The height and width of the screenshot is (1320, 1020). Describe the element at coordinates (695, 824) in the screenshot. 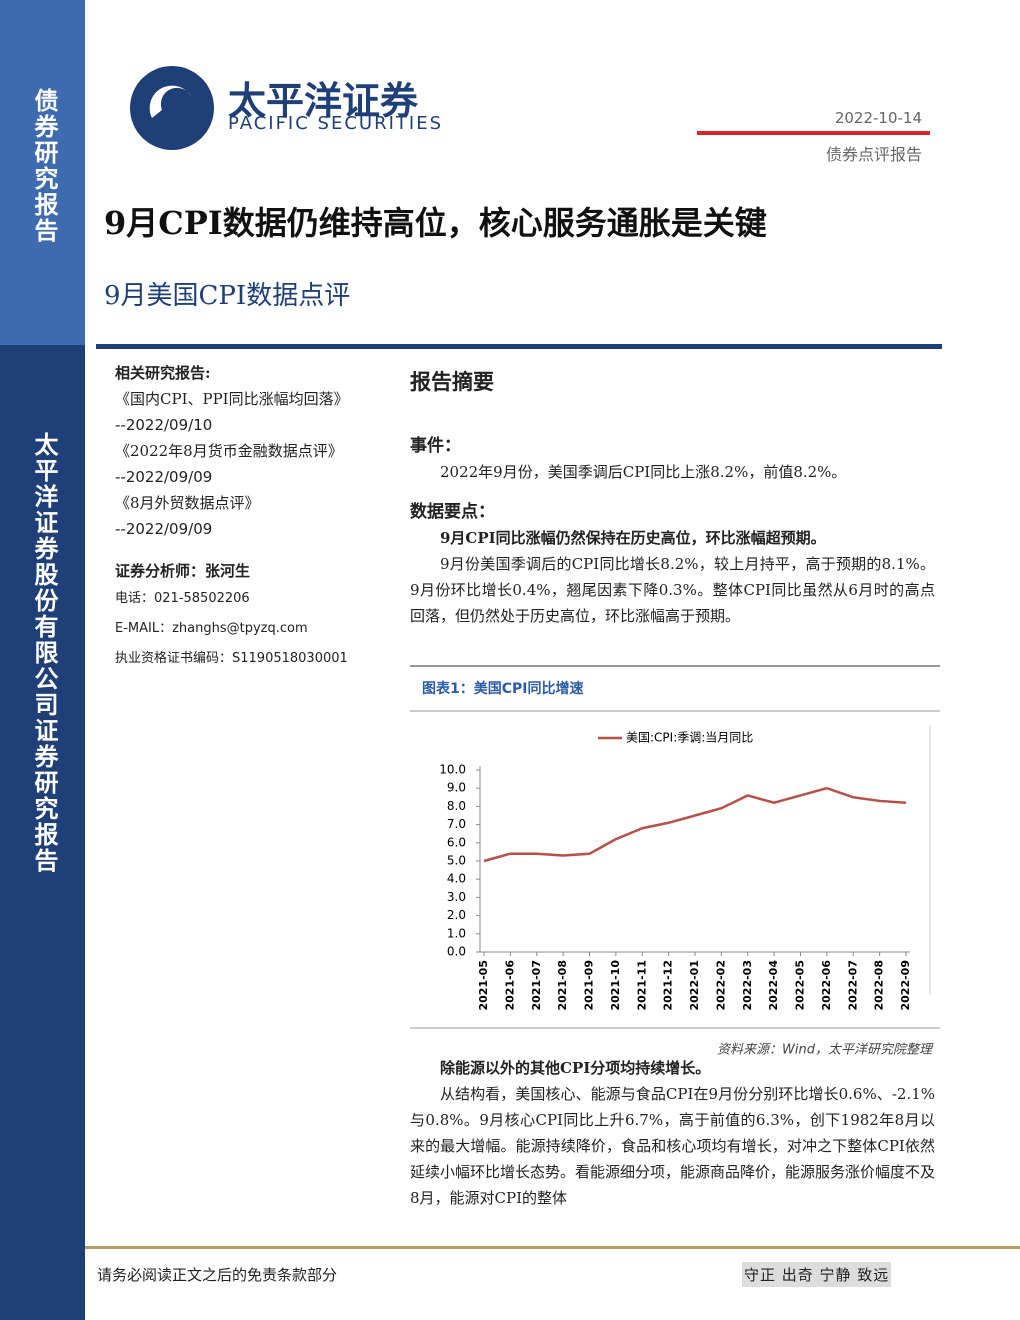

I see `series-line` at that location.